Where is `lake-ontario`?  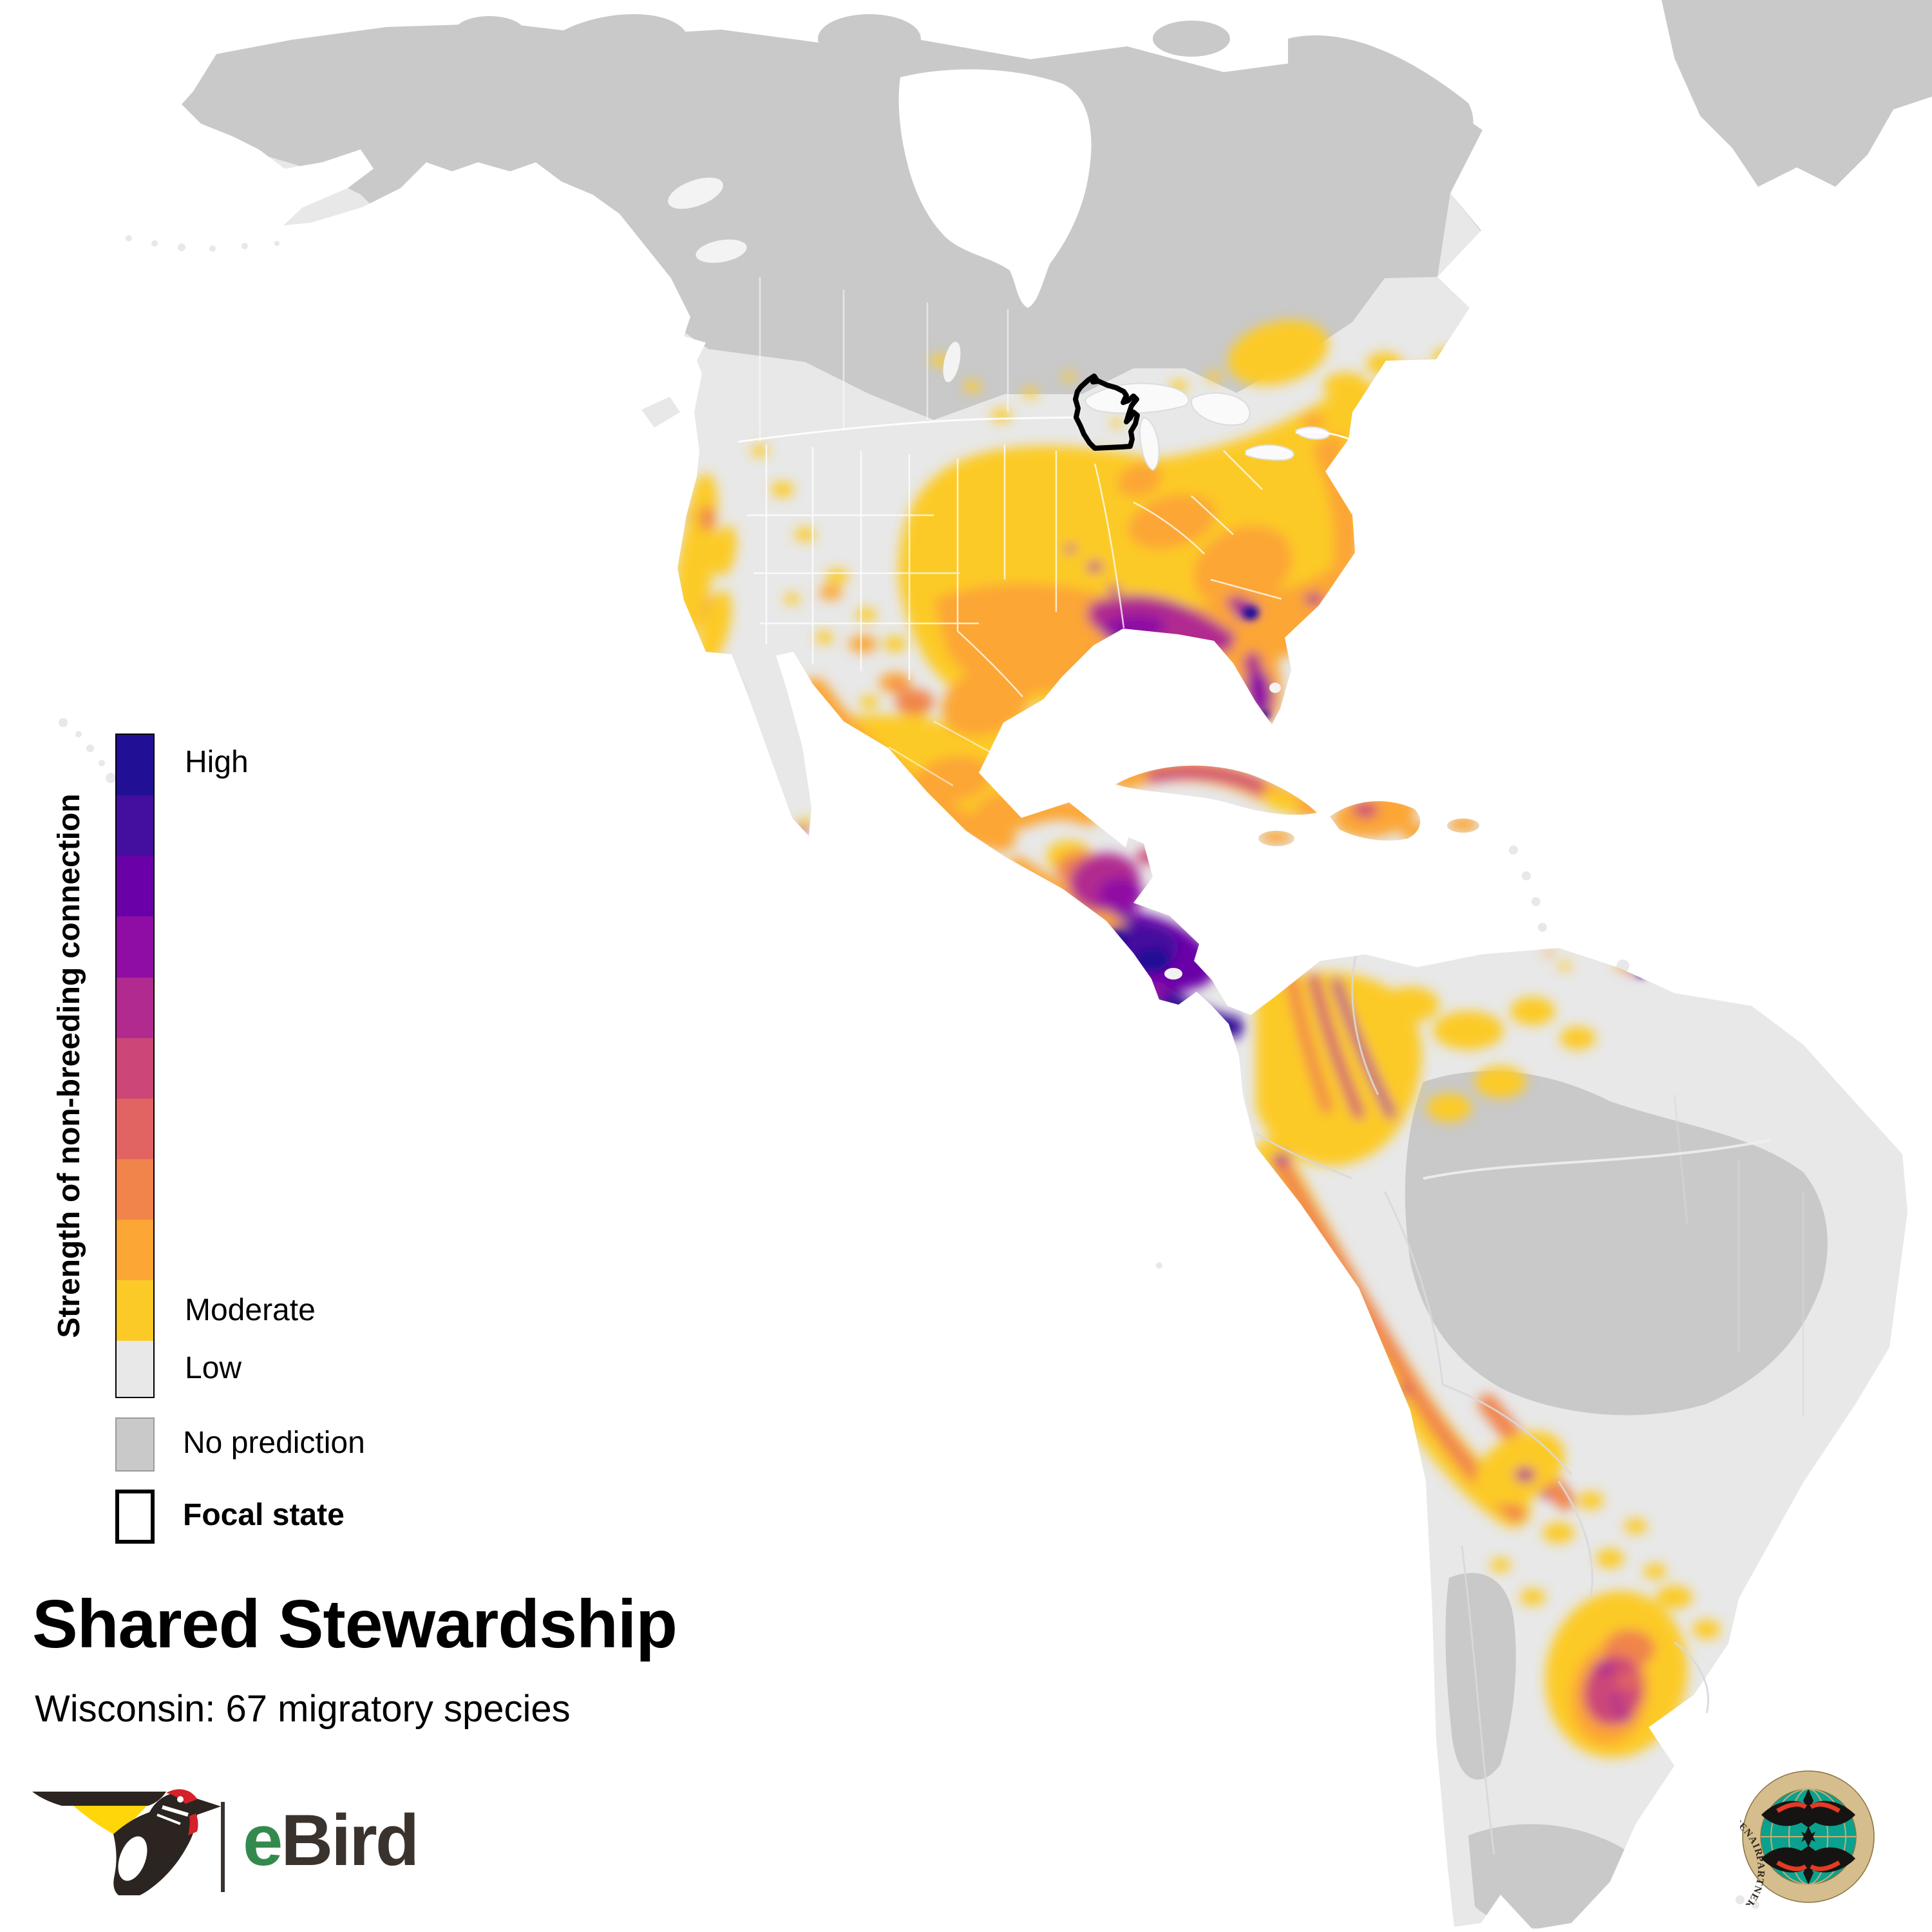
lake-ontario is located at coordinates (1313, 433).